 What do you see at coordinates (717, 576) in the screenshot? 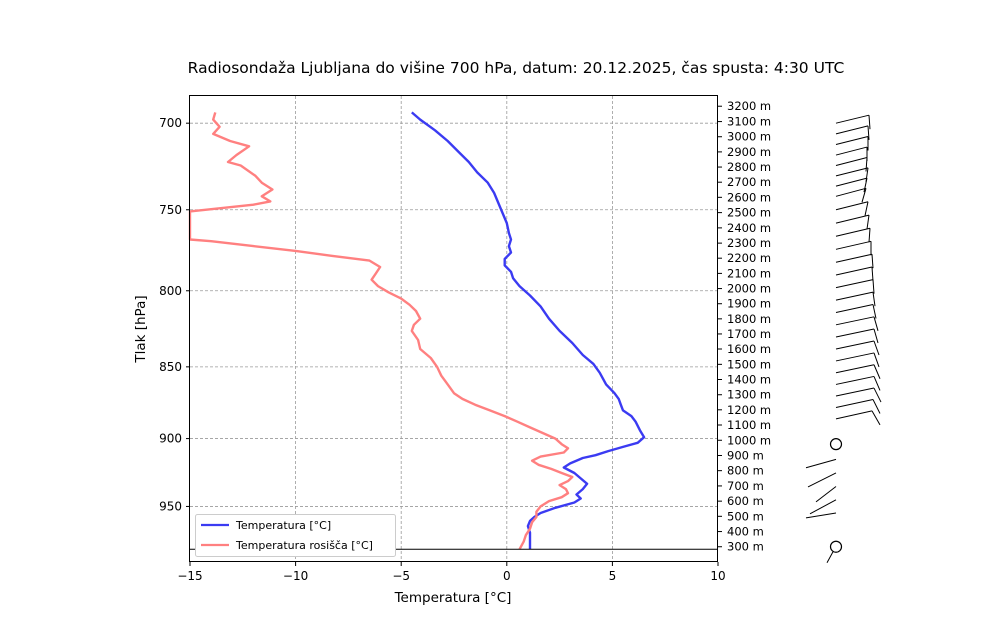
I see `x-tick-label: 10` at bounding box center [717, 576].